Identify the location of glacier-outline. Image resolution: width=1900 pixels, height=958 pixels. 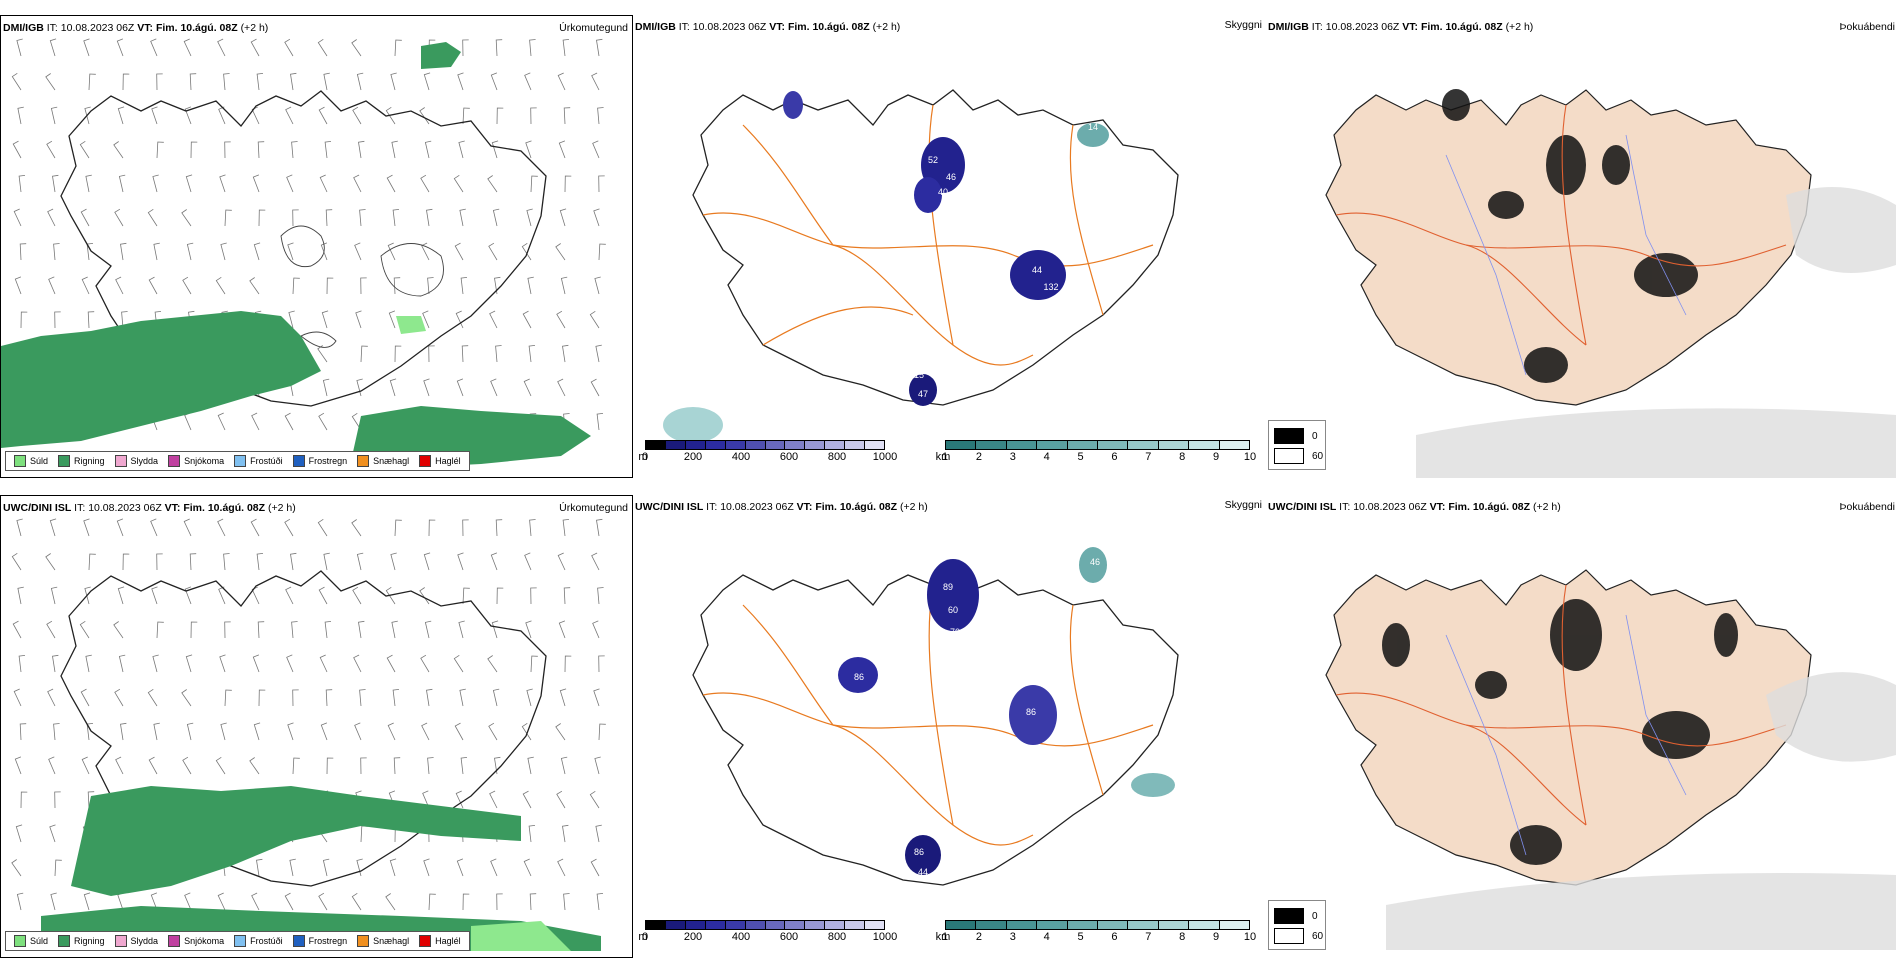
(362, 286).